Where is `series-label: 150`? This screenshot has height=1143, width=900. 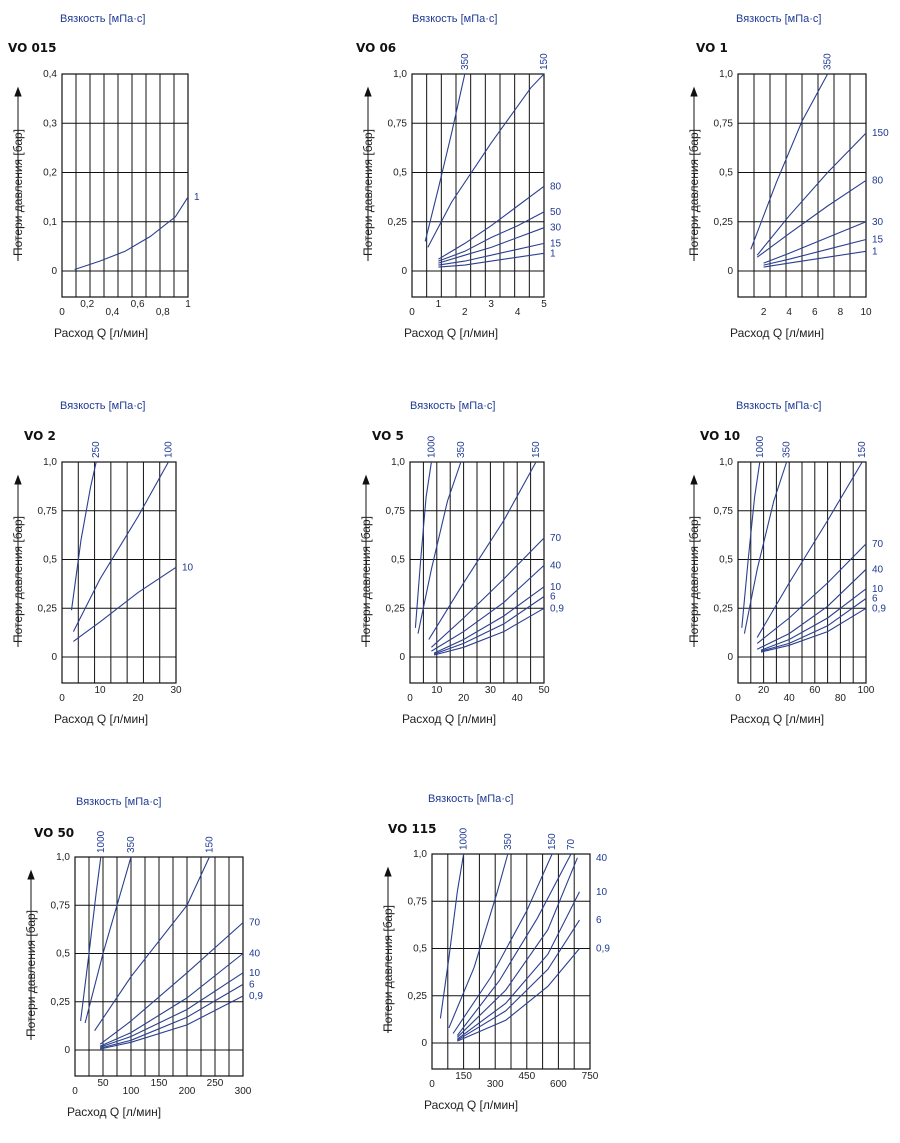 series-label: 150 is located at coordinates (209, 844).